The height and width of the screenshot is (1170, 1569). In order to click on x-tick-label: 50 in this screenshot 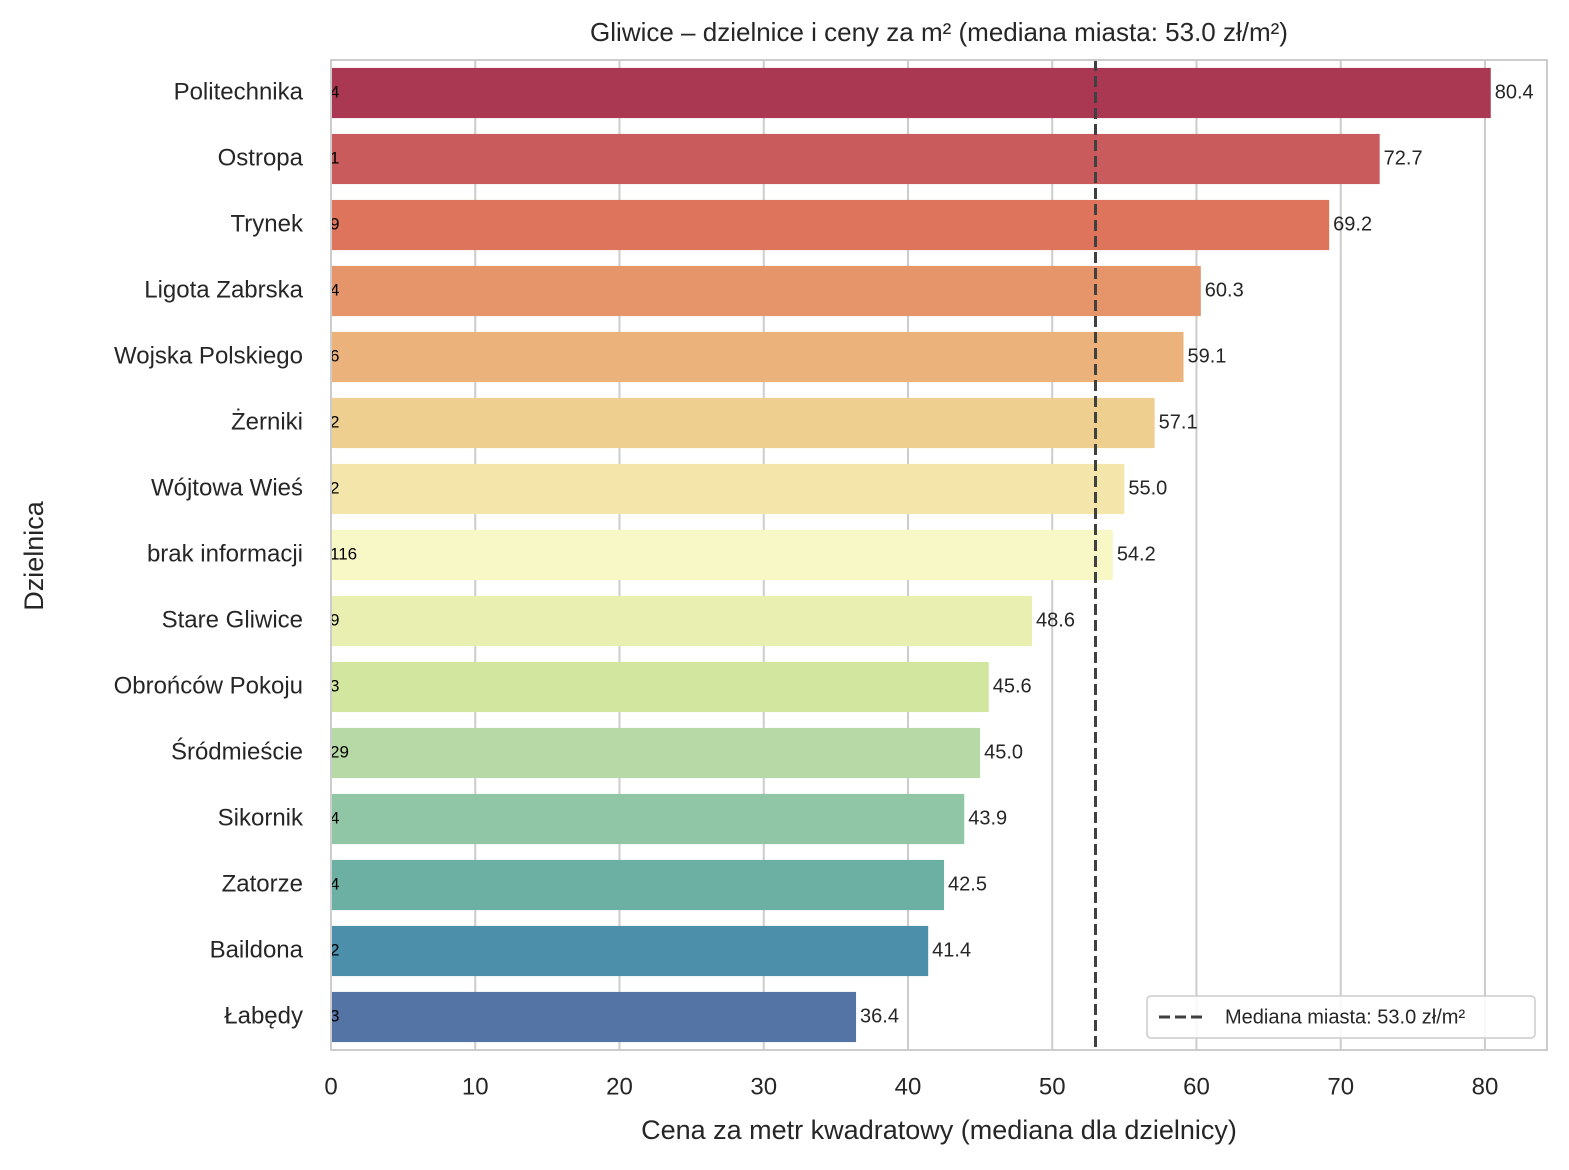, I will do `click(1052, 1086)`.